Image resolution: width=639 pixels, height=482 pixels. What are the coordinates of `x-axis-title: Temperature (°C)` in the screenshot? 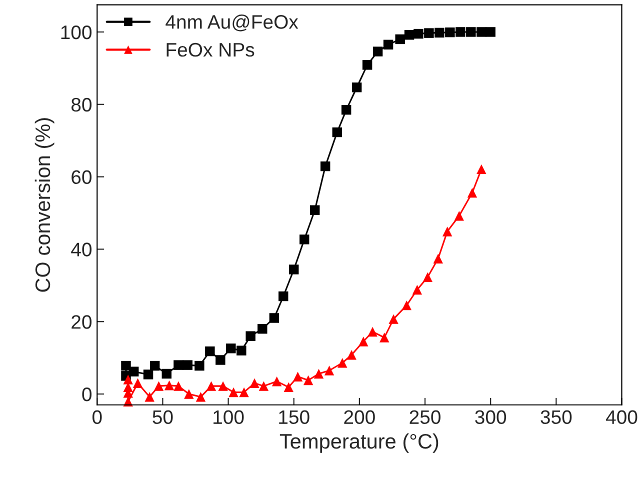 It's located at (359, 443).